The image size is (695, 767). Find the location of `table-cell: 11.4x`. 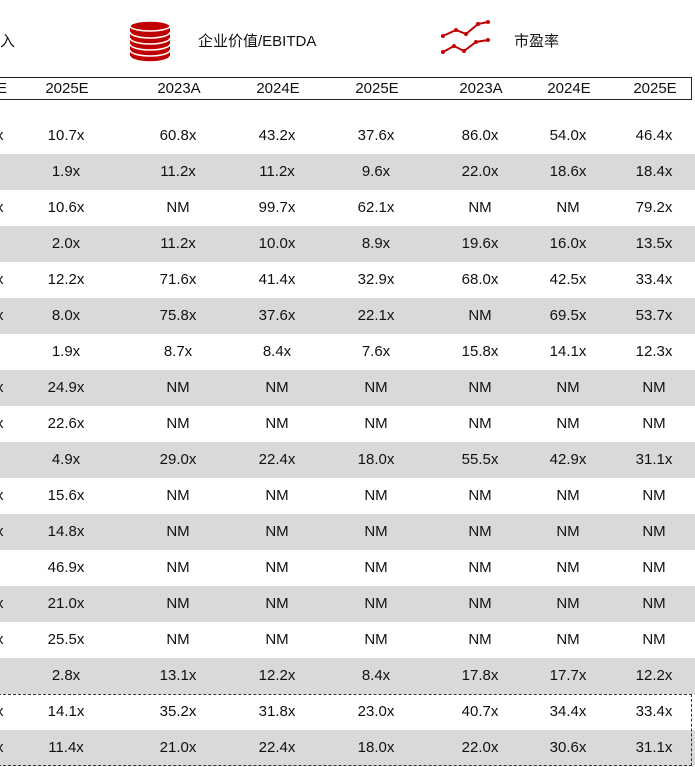

table-cell: 11.4x is located at coordinates (66, 747).